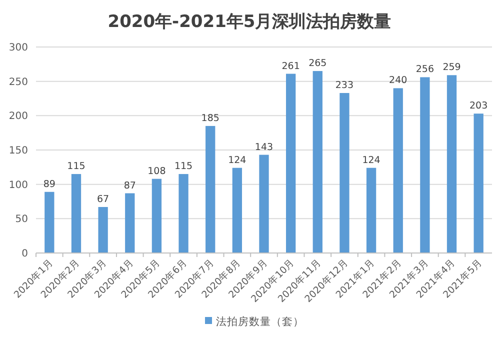  I want to click on data-label: 256, so click(425, 70).